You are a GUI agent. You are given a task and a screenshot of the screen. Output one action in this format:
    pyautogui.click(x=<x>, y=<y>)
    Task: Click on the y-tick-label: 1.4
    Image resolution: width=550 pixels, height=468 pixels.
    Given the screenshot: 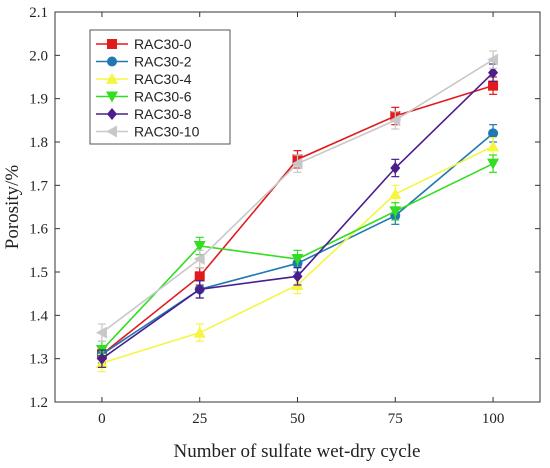 What is the action you would take?
    pyautogui.click(x=38, y=316)
    